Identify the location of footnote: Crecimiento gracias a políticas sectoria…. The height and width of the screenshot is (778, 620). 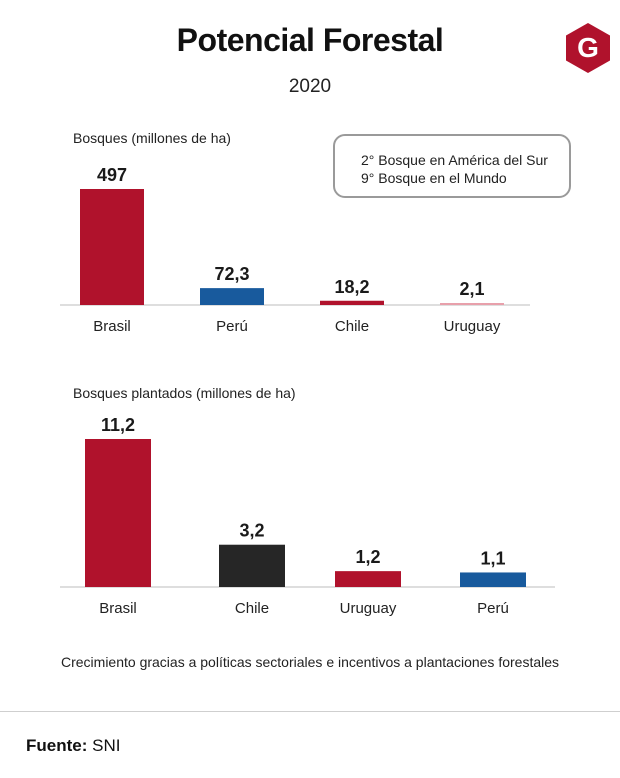
(310, 662).